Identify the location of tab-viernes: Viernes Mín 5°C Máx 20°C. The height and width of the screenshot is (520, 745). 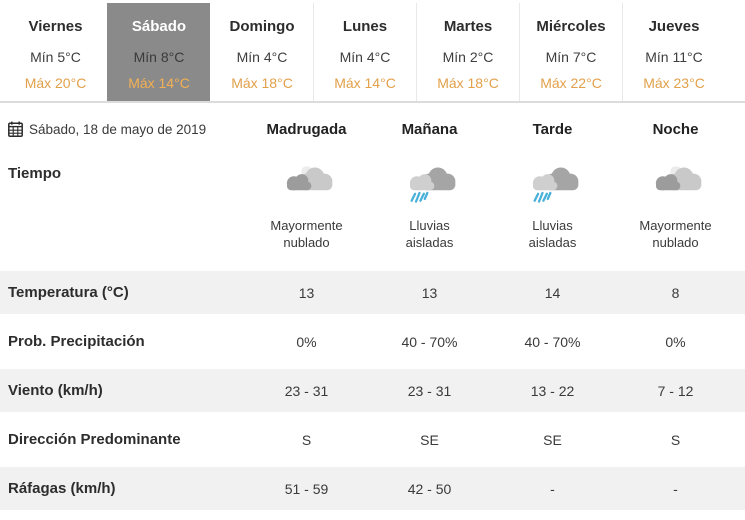
(55, 52).